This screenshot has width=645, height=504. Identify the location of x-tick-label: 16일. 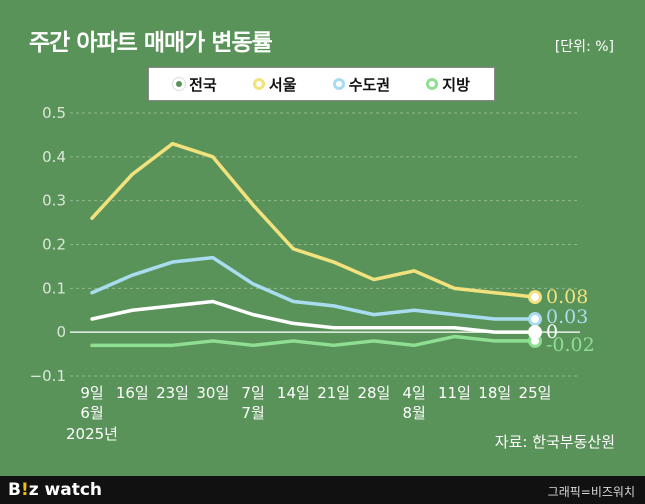
(132, 393).